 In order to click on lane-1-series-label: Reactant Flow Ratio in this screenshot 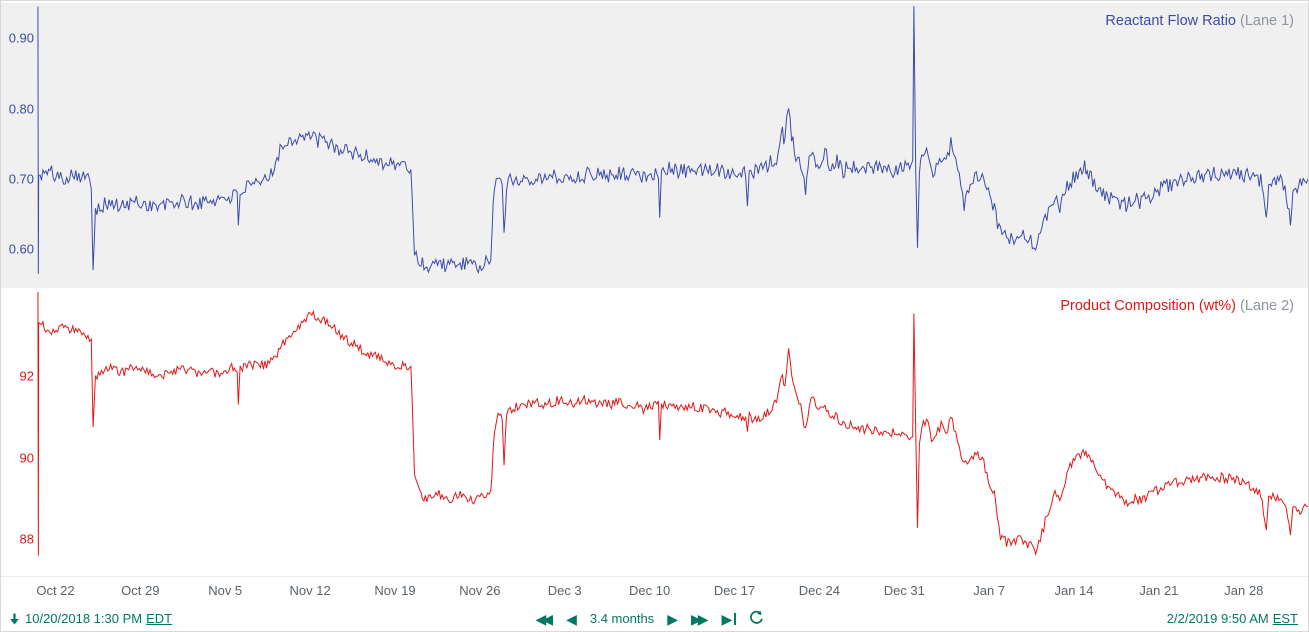, I will do `click(1170, 21)`.